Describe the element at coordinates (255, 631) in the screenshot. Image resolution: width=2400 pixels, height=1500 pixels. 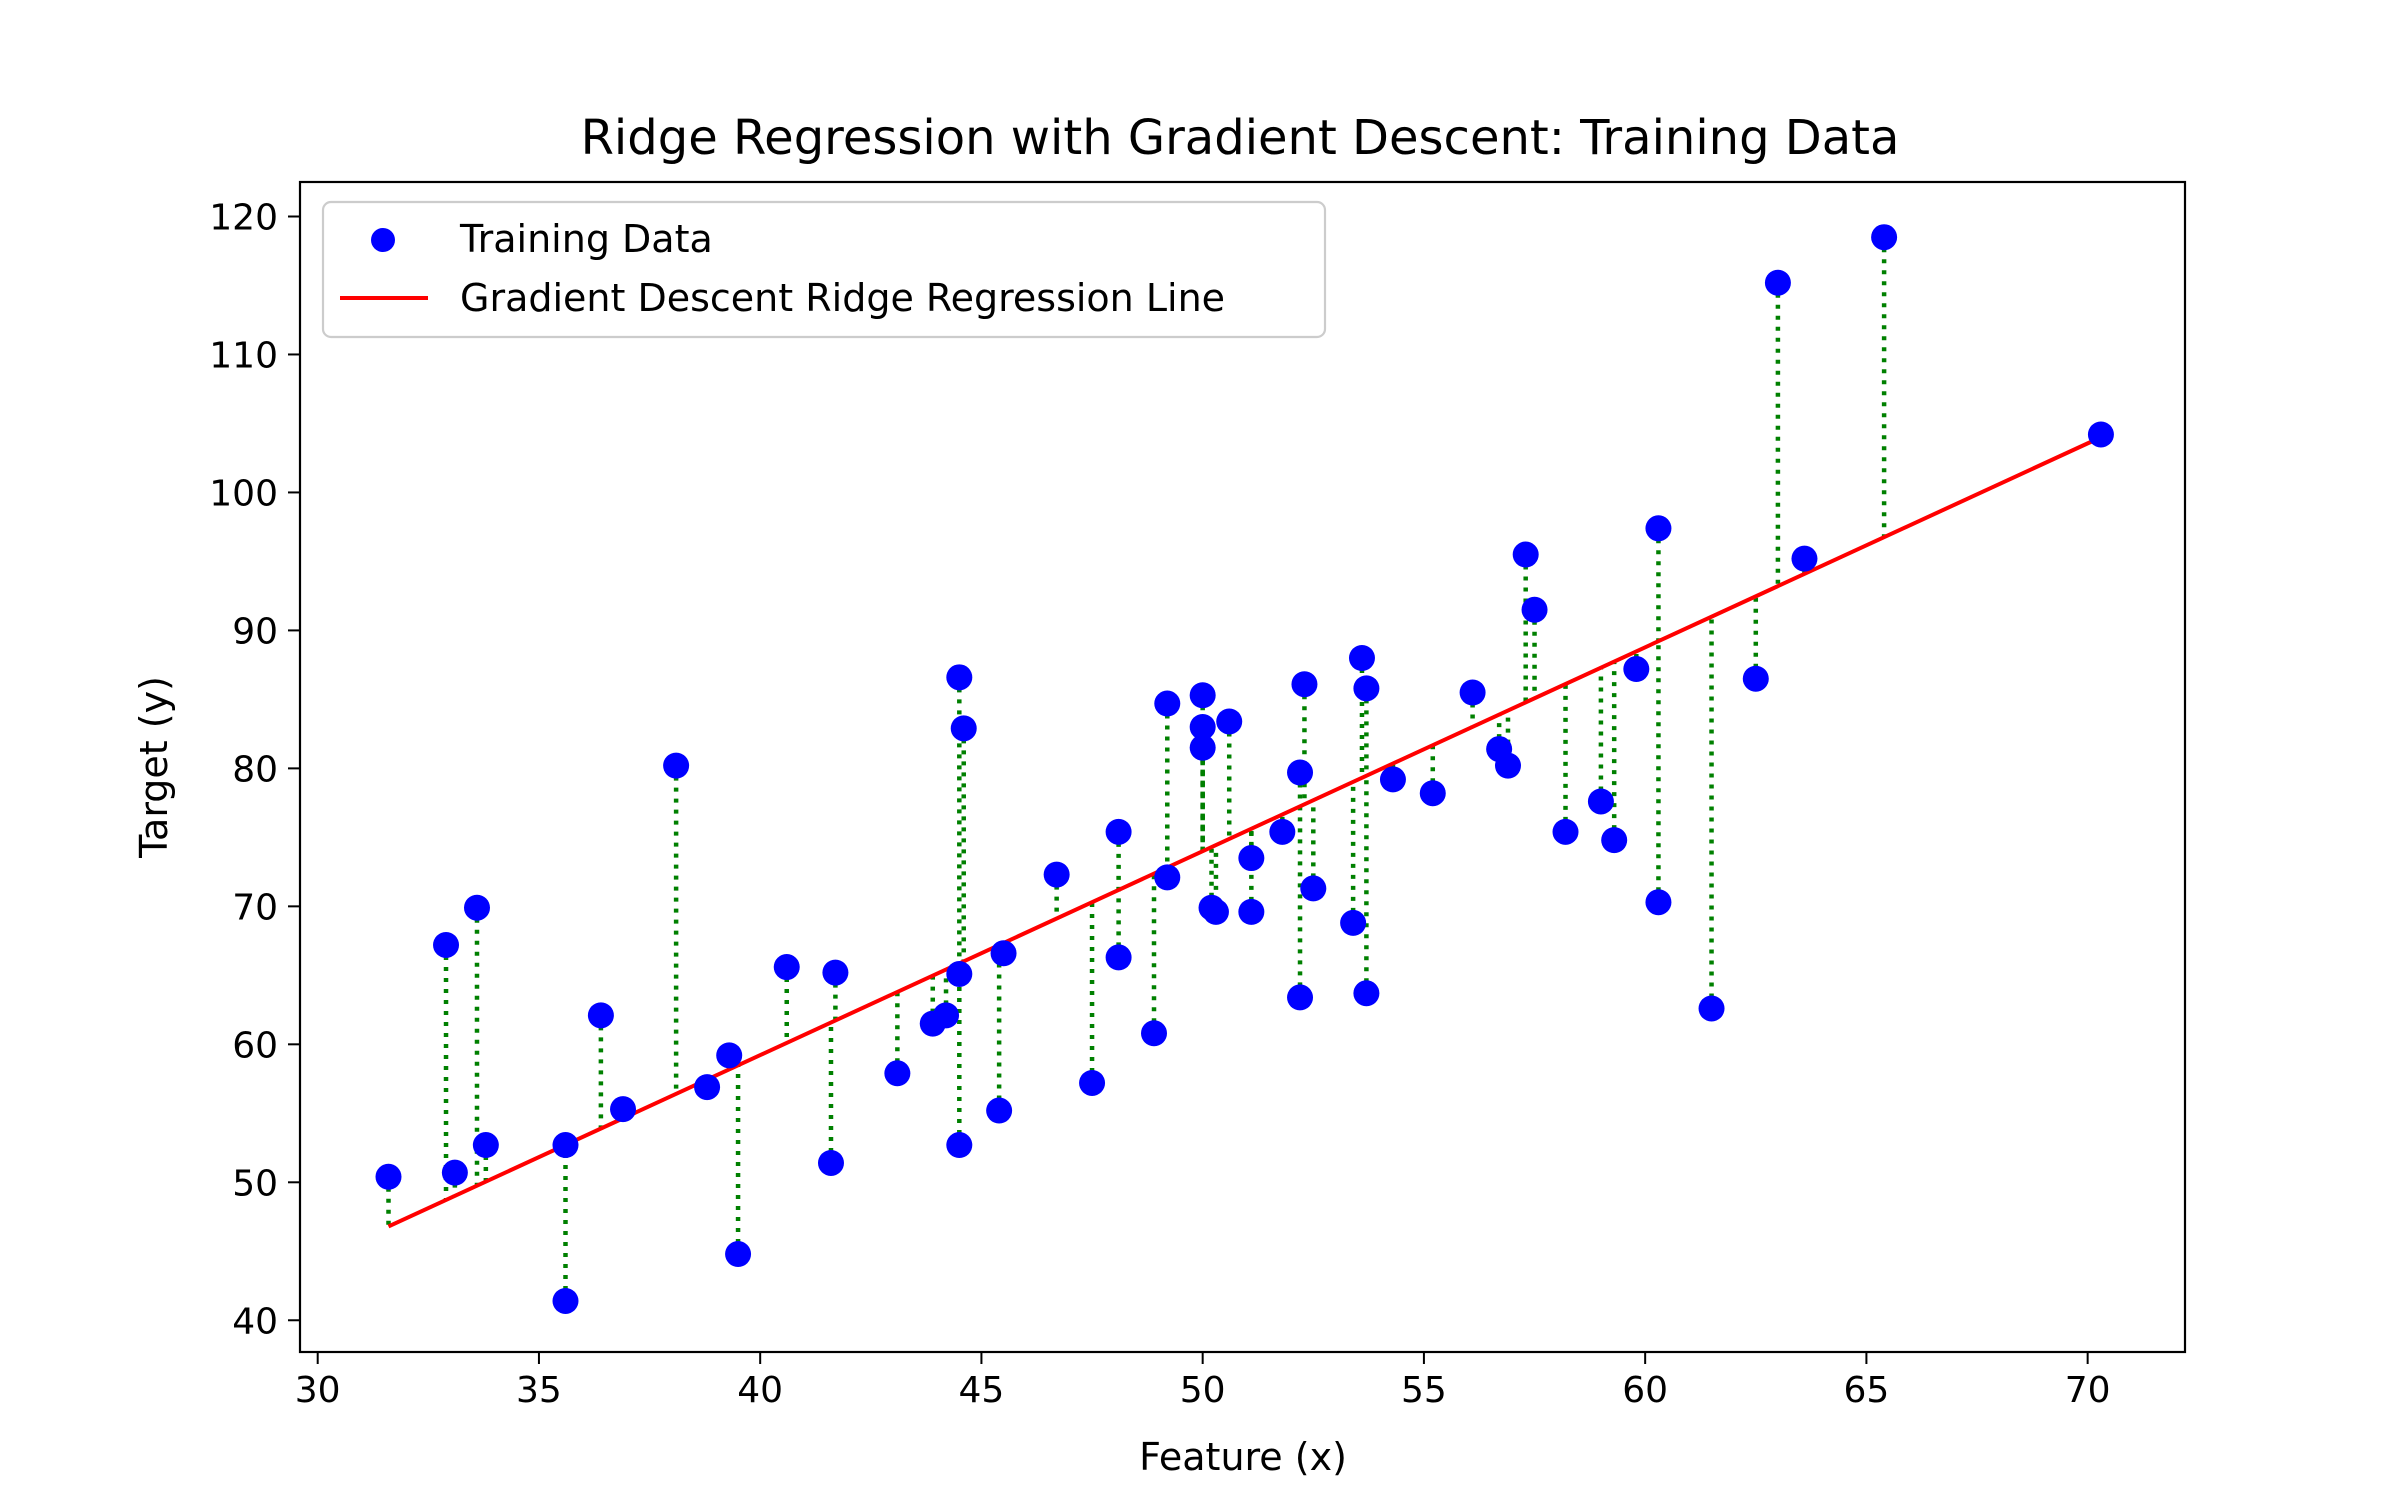
I see `y-tick-label: 90` at that location.